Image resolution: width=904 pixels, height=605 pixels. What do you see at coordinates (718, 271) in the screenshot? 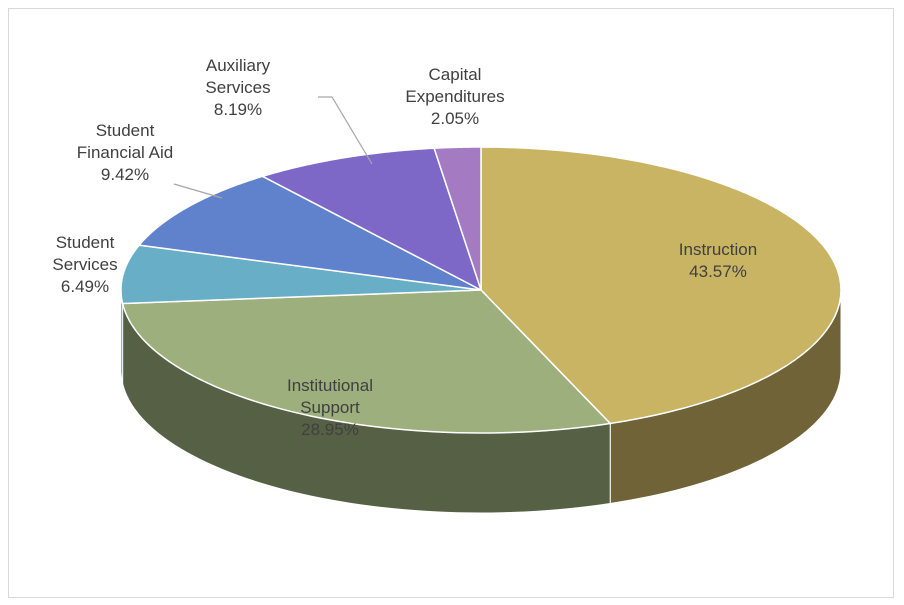
I see `value-label: 43.57%` at bounding box center [718, 271].